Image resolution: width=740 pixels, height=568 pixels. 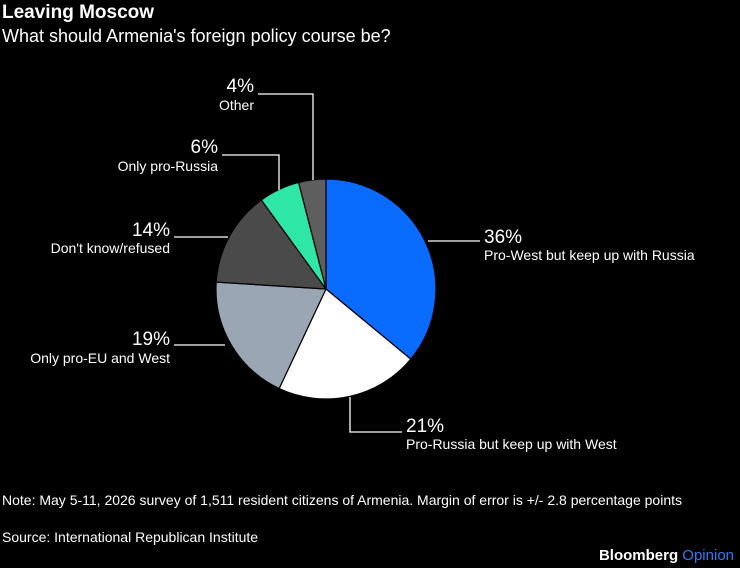 What do you see at coordinates (511, 444) in the screenshot?
I see `slice-category-label: Pro-Russia but keep up with West` at bounding box center [511, 444].